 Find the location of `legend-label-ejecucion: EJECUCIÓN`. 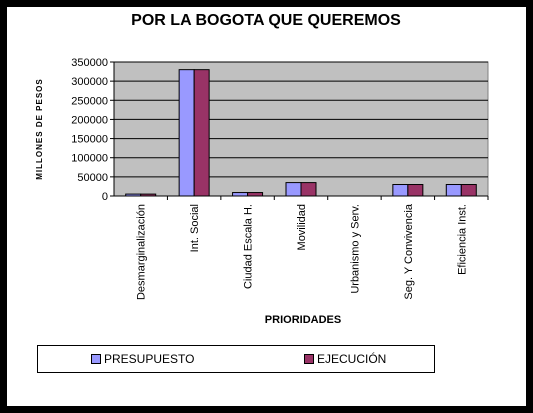

legend-label-ejecucion: EJECUCIÓN is located at coordinates (352, 359).